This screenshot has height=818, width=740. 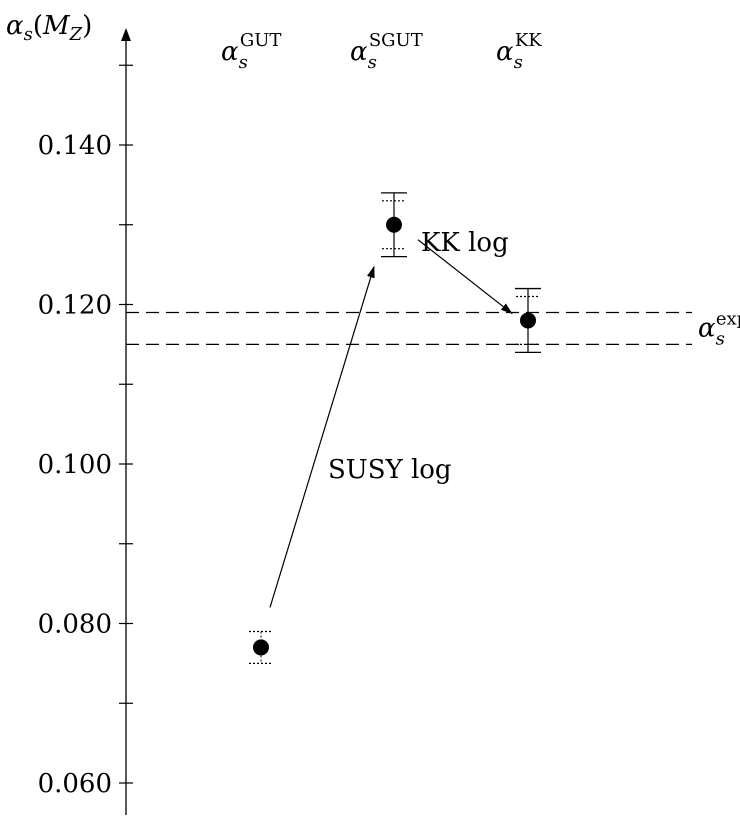 I want to click on y-axis-label-arg: M, so click(x=56, y=26).